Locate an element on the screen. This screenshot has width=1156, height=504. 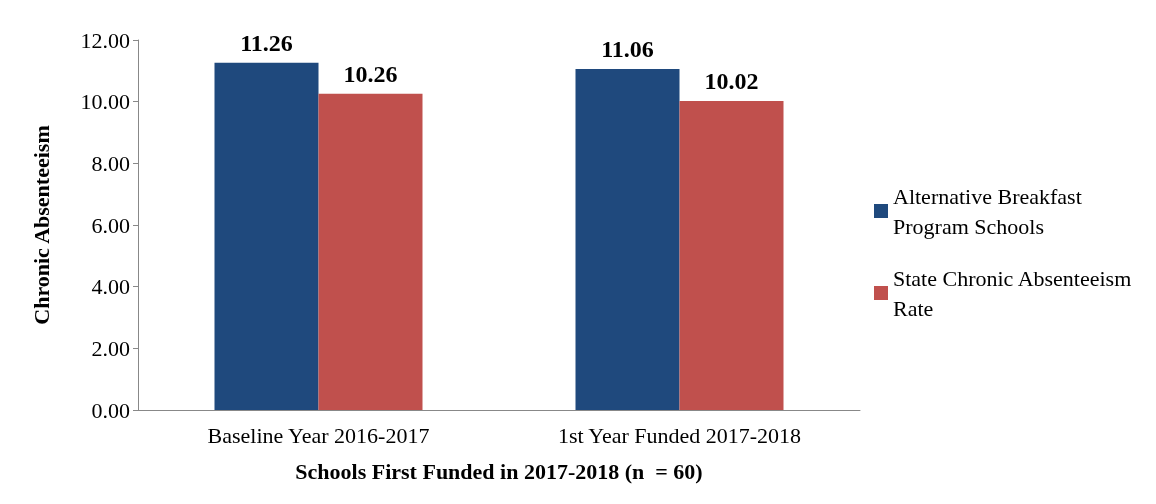
y-axis-title: Chronic Absenteeism is located at coordinates (41, 225).